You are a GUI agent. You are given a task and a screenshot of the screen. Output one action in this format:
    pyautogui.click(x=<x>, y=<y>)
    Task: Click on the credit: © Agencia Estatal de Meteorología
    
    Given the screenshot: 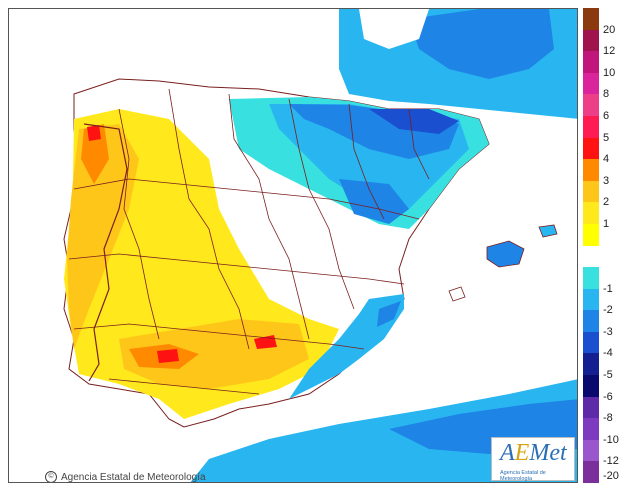 What is the action you would take?
    pyautogui.click(x=125, y=477)
    